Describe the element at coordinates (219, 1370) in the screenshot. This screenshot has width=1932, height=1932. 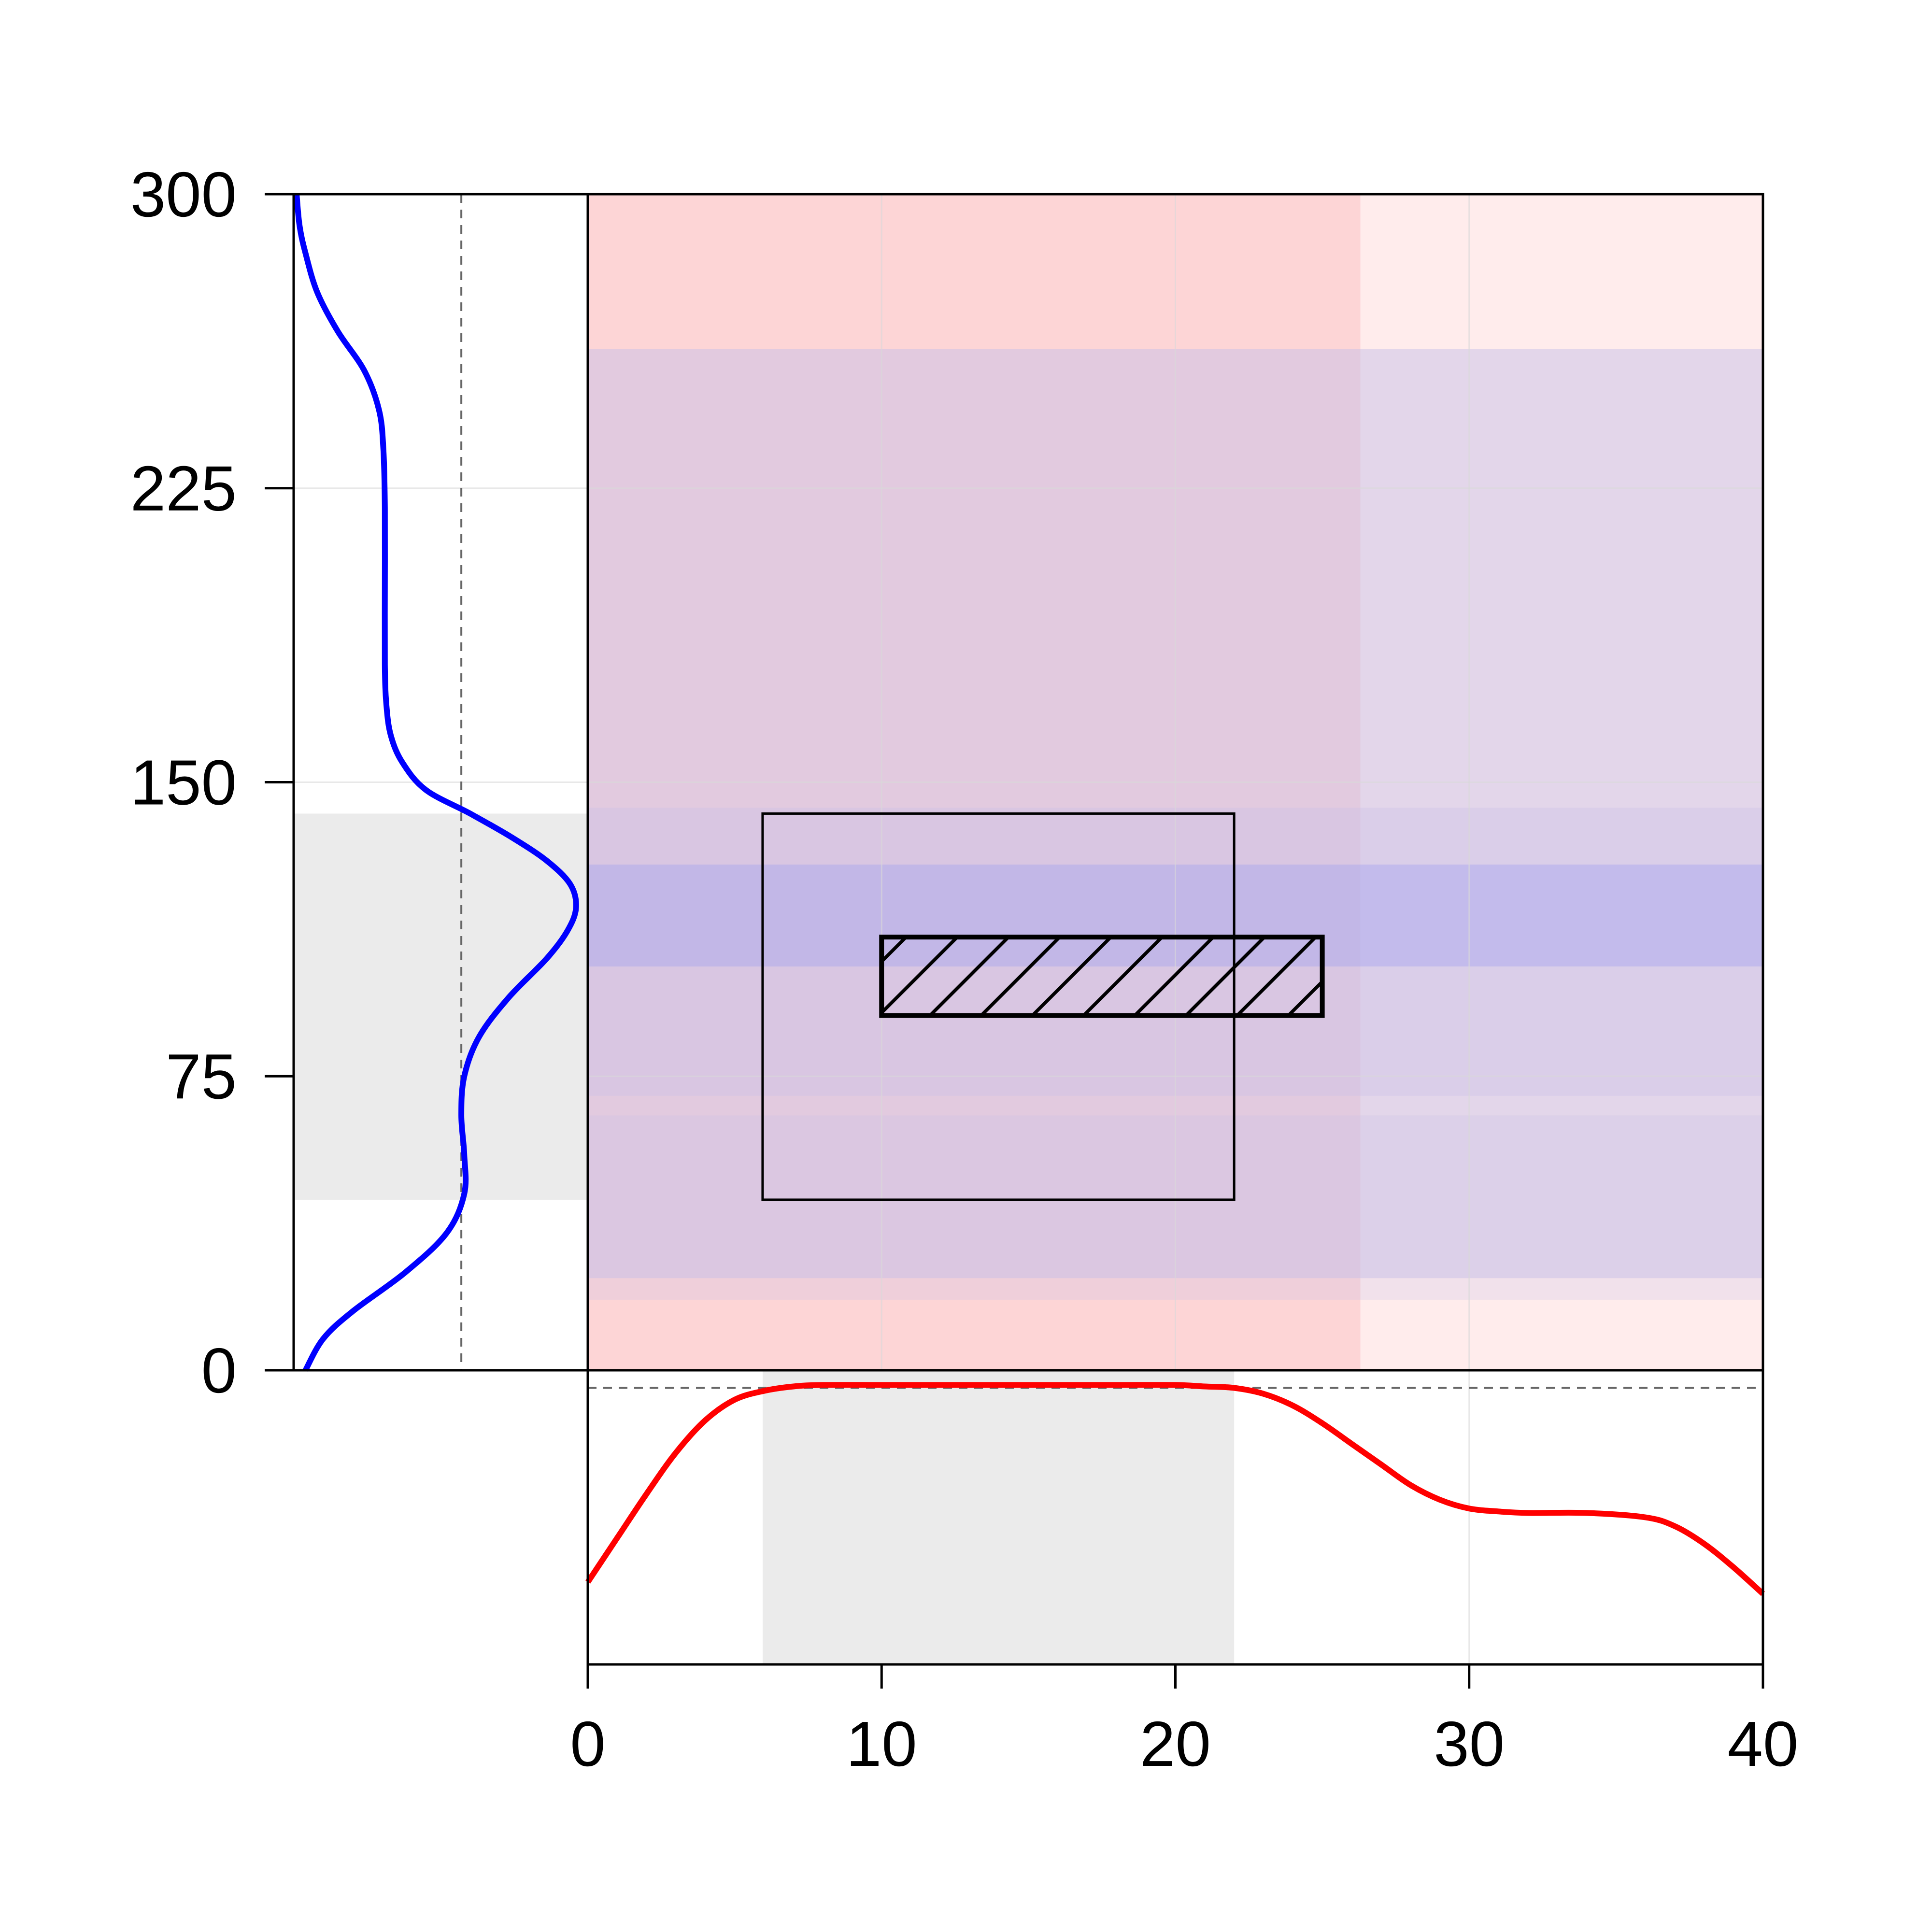
I see `y-tick-label-0: 0` at that location.